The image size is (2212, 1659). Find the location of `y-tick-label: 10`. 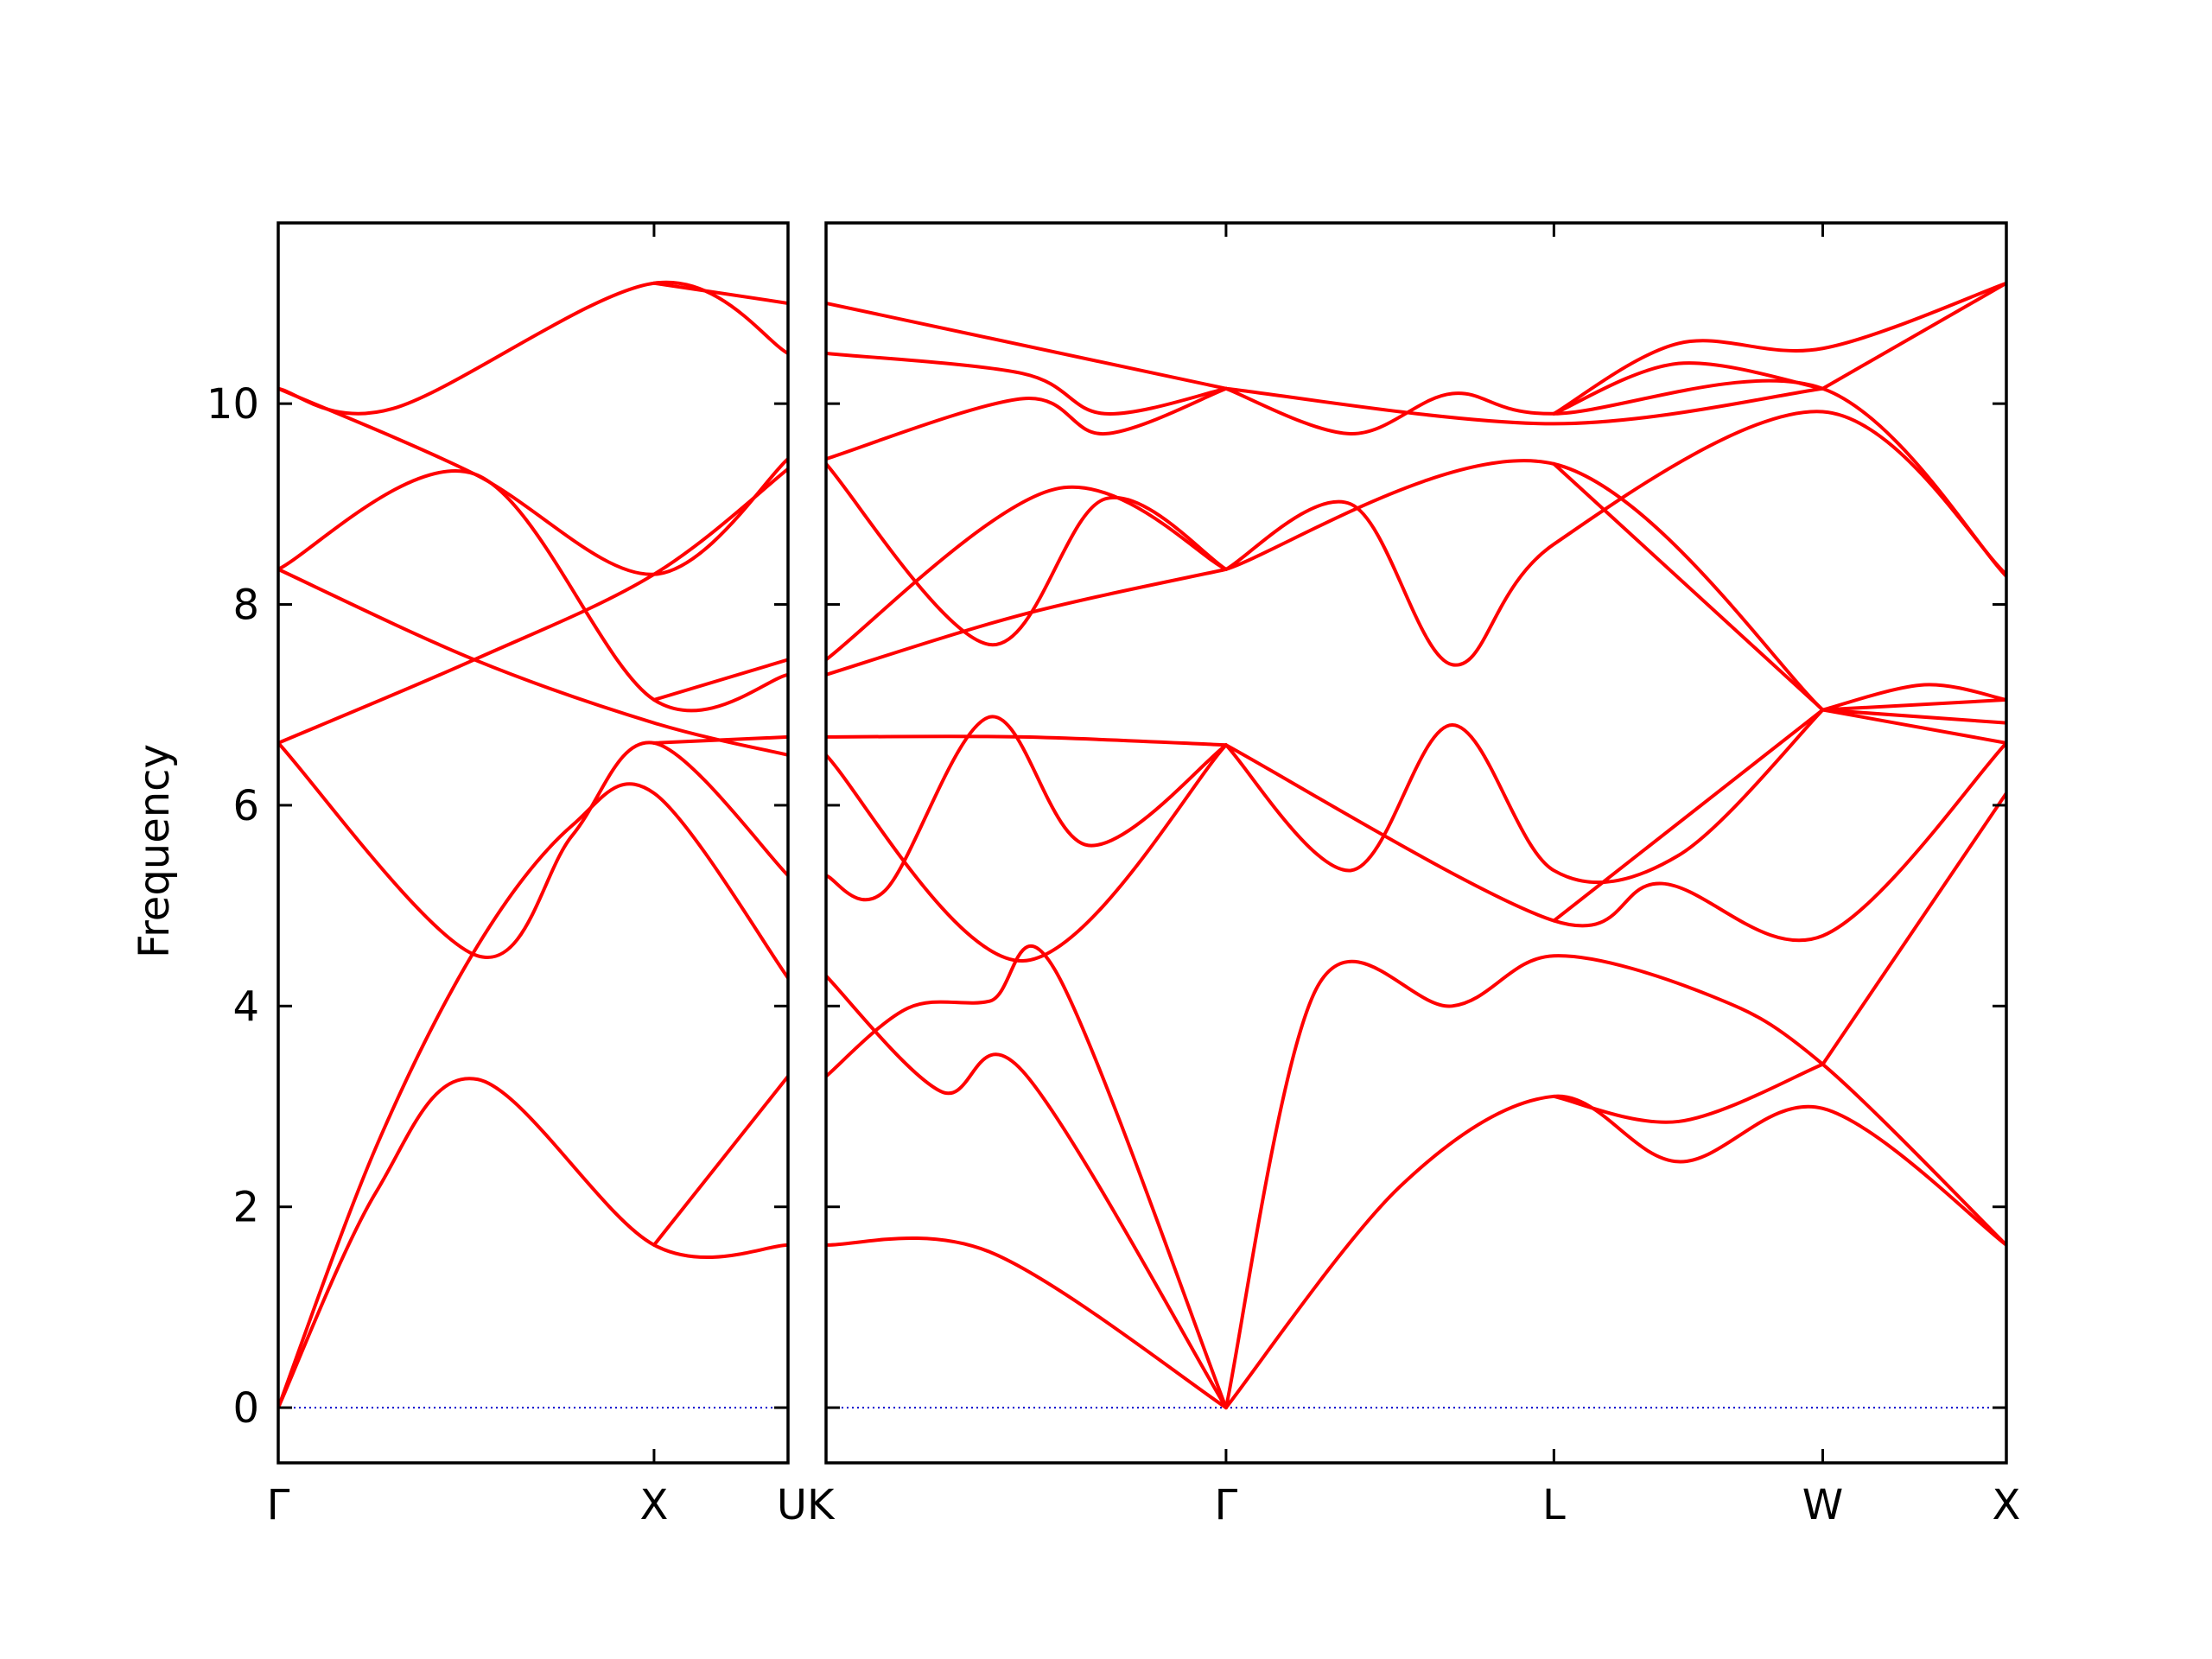

y-tick-label: 10 is located at coordinates (233, 404).